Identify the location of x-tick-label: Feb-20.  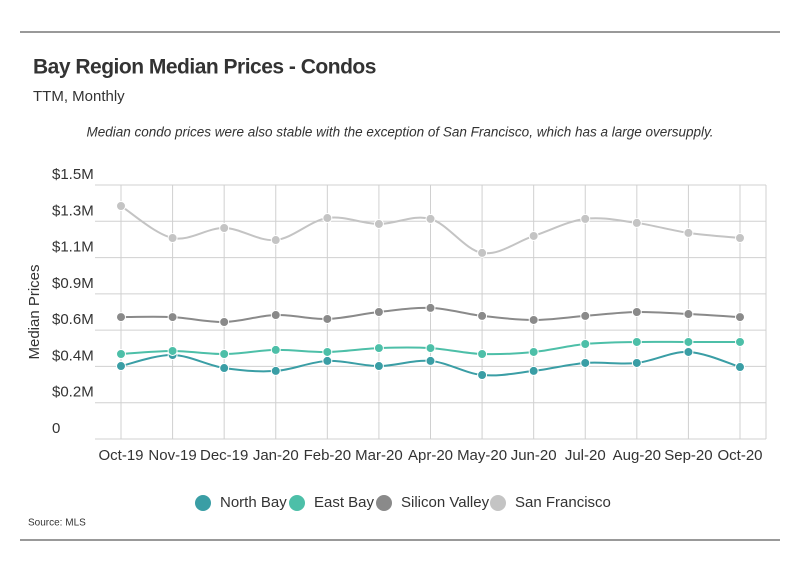
(328, 455).